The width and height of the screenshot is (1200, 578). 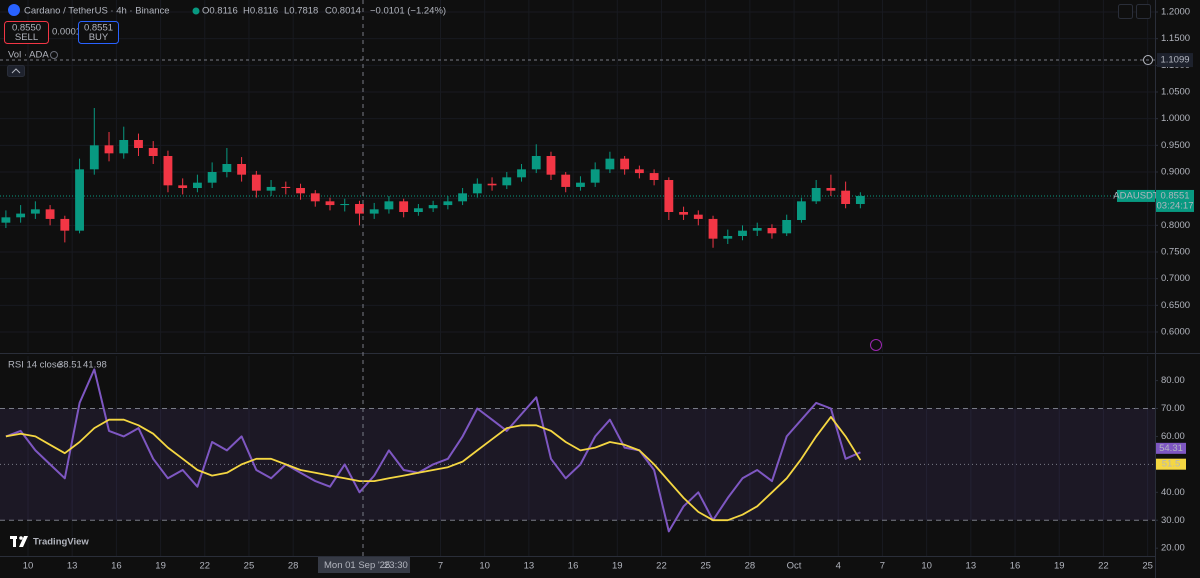 I want to click on y-tick-label: 20.00, so click(x=1173, y=548).